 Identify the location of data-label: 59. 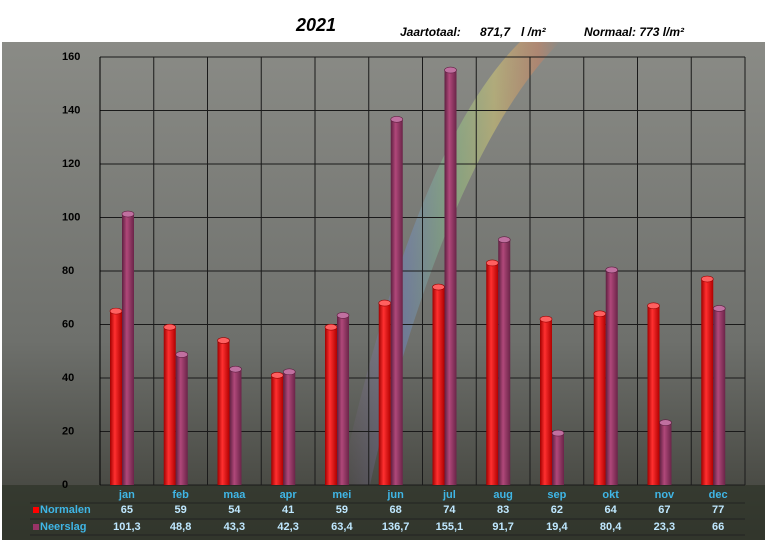
(342, 510).